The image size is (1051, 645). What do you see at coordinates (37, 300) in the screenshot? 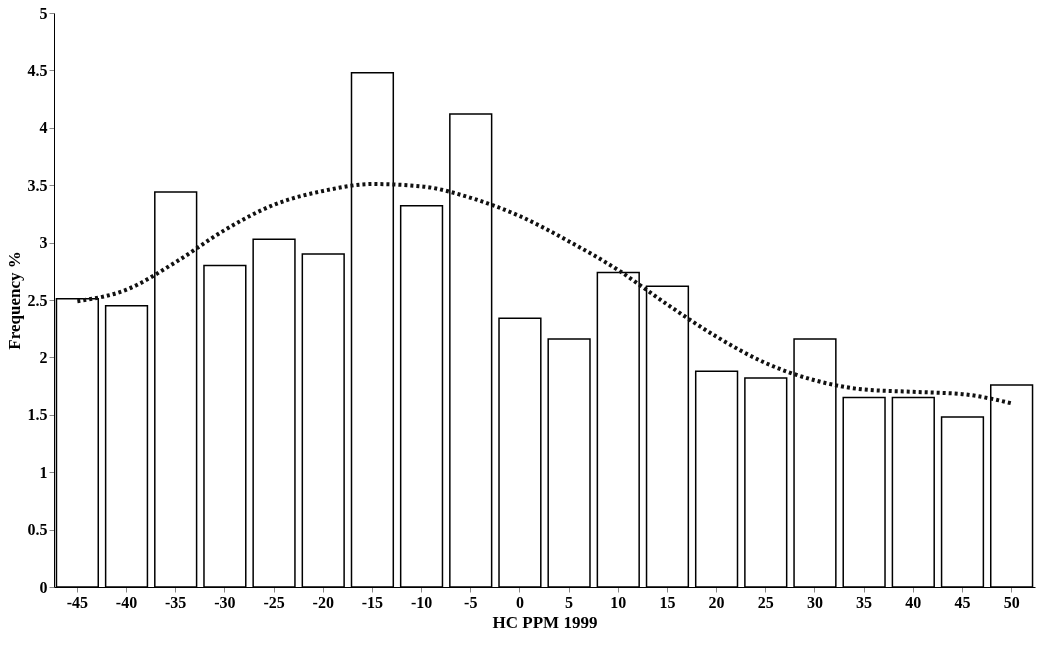
I see `y-tick-label: 2.5` at bounding box center [37, 300].